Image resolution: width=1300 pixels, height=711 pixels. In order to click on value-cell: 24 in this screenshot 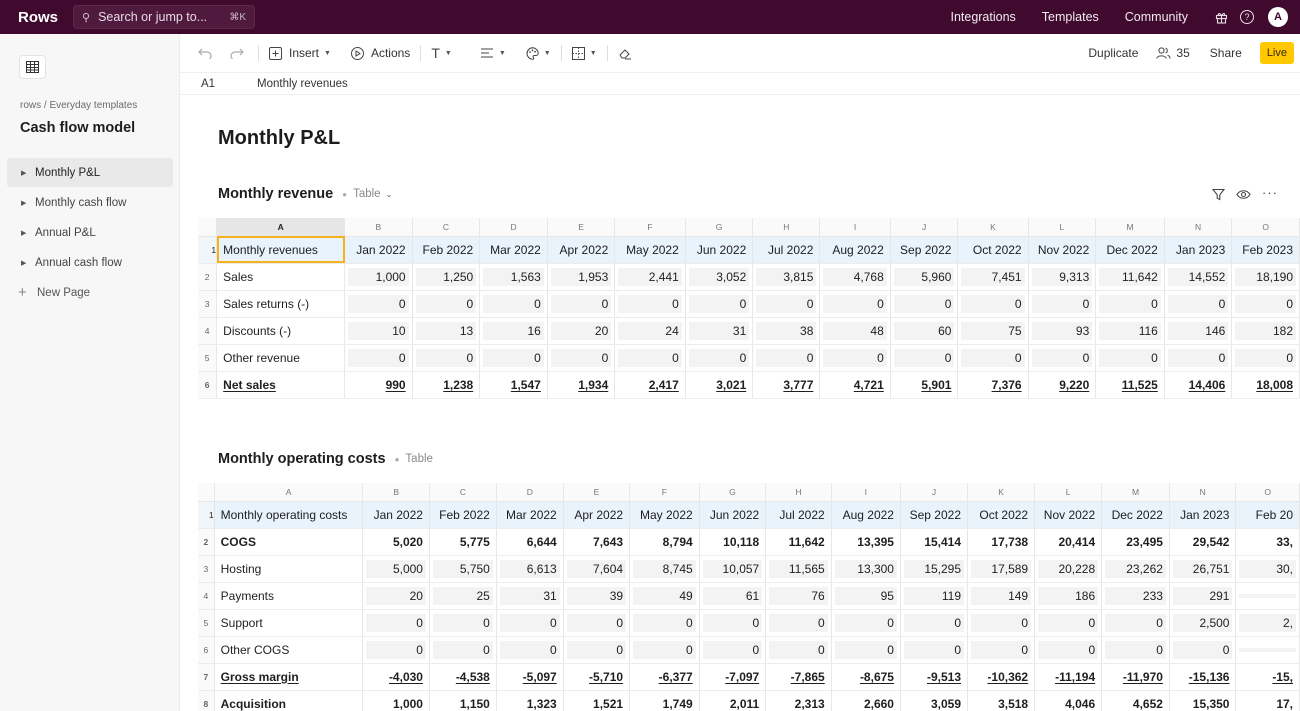, I will do `click(650, 331)`.